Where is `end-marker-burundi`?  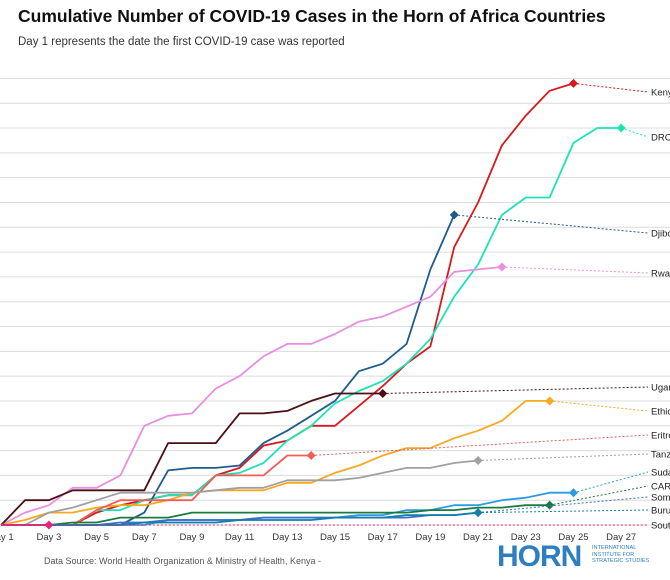
end-marker-burundi is located at coordinates (478, 513).